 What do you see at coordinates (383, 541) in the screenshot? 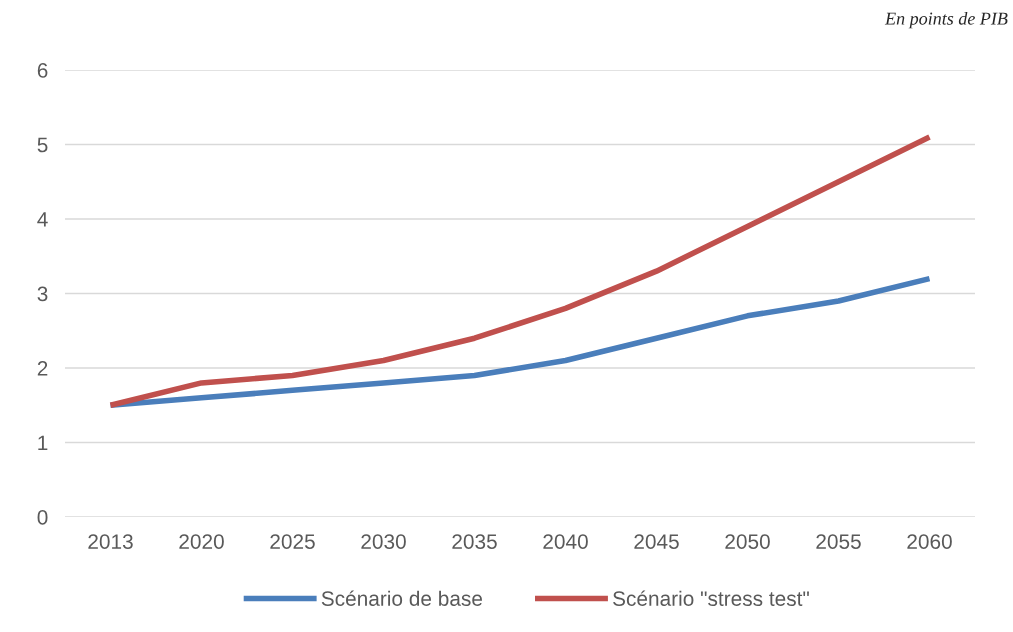
I see `x-tick-label: 2030` at bounding box center [383, 541].